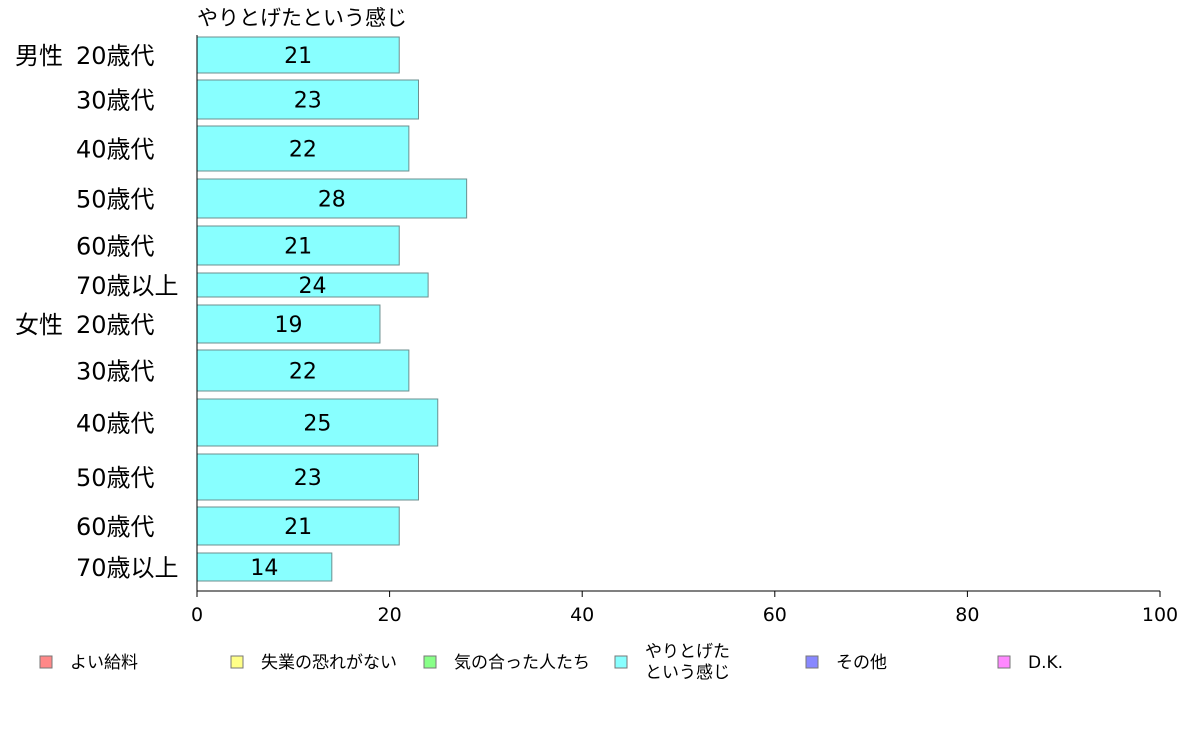 This screenshot has width=1188, height=736. What do you see at coordinates (127, 568) in the screenshot?
I see `category-label-11: 70歳以上` at bounding box center [127, 568].